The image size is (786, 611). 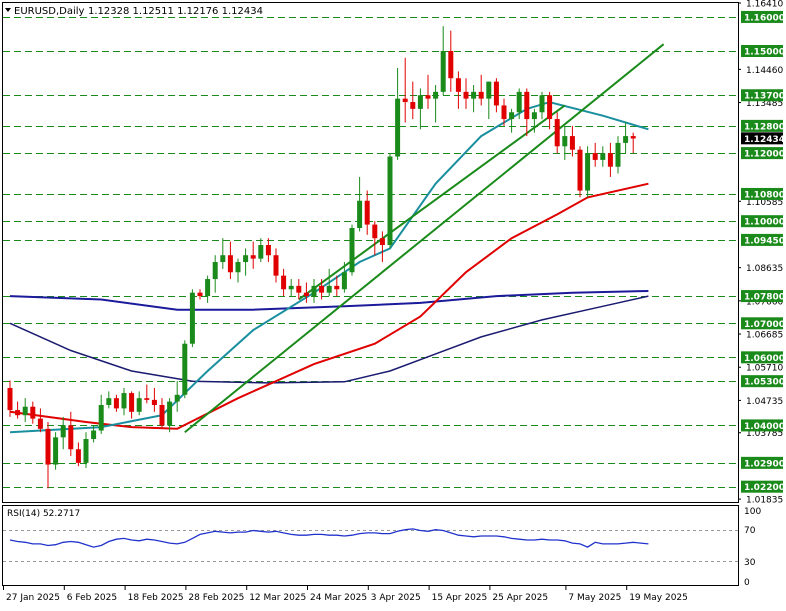 What do you see at coordinates (764, 325) in the screenshot?
I see `level-price-label: 1.07000` at bounding box center [764, 325].